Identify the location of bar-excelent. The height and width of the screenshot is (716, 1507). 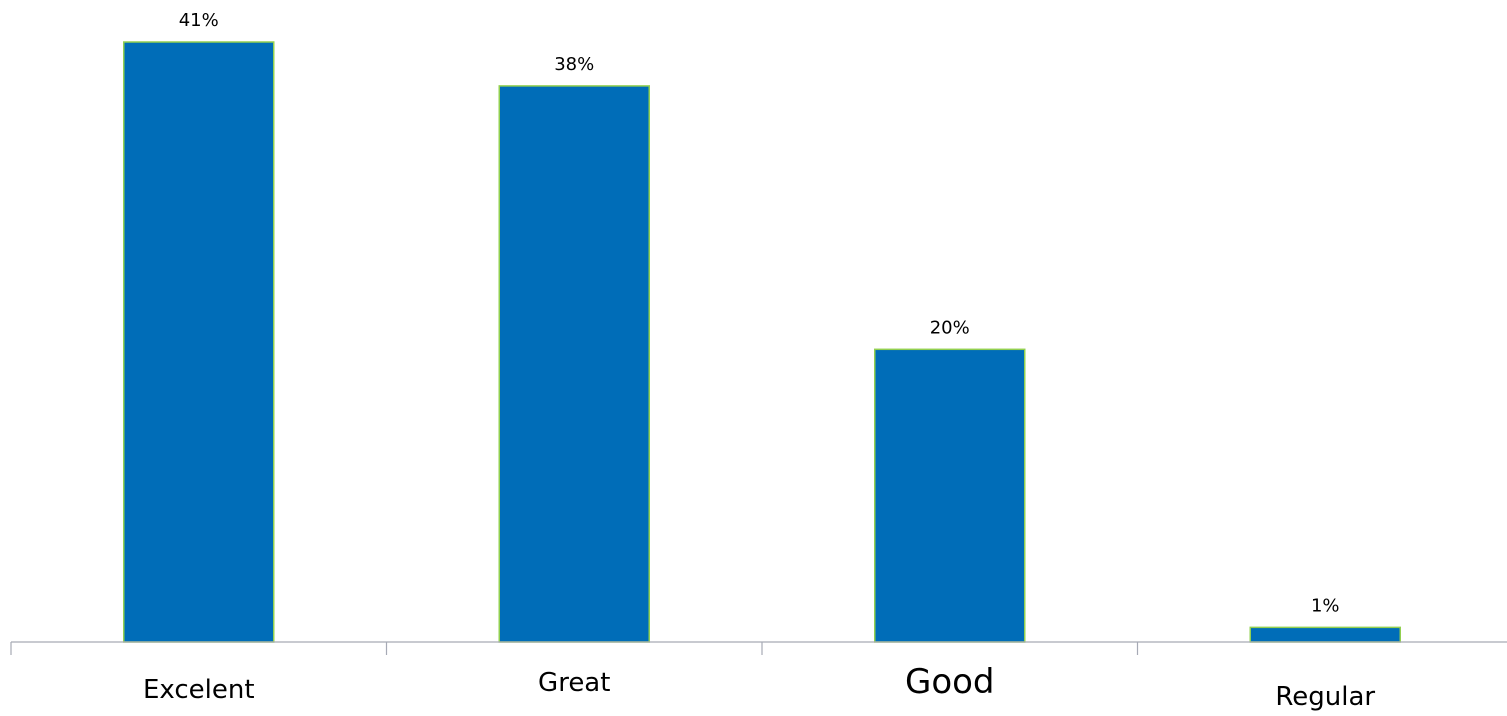
(199, 342).